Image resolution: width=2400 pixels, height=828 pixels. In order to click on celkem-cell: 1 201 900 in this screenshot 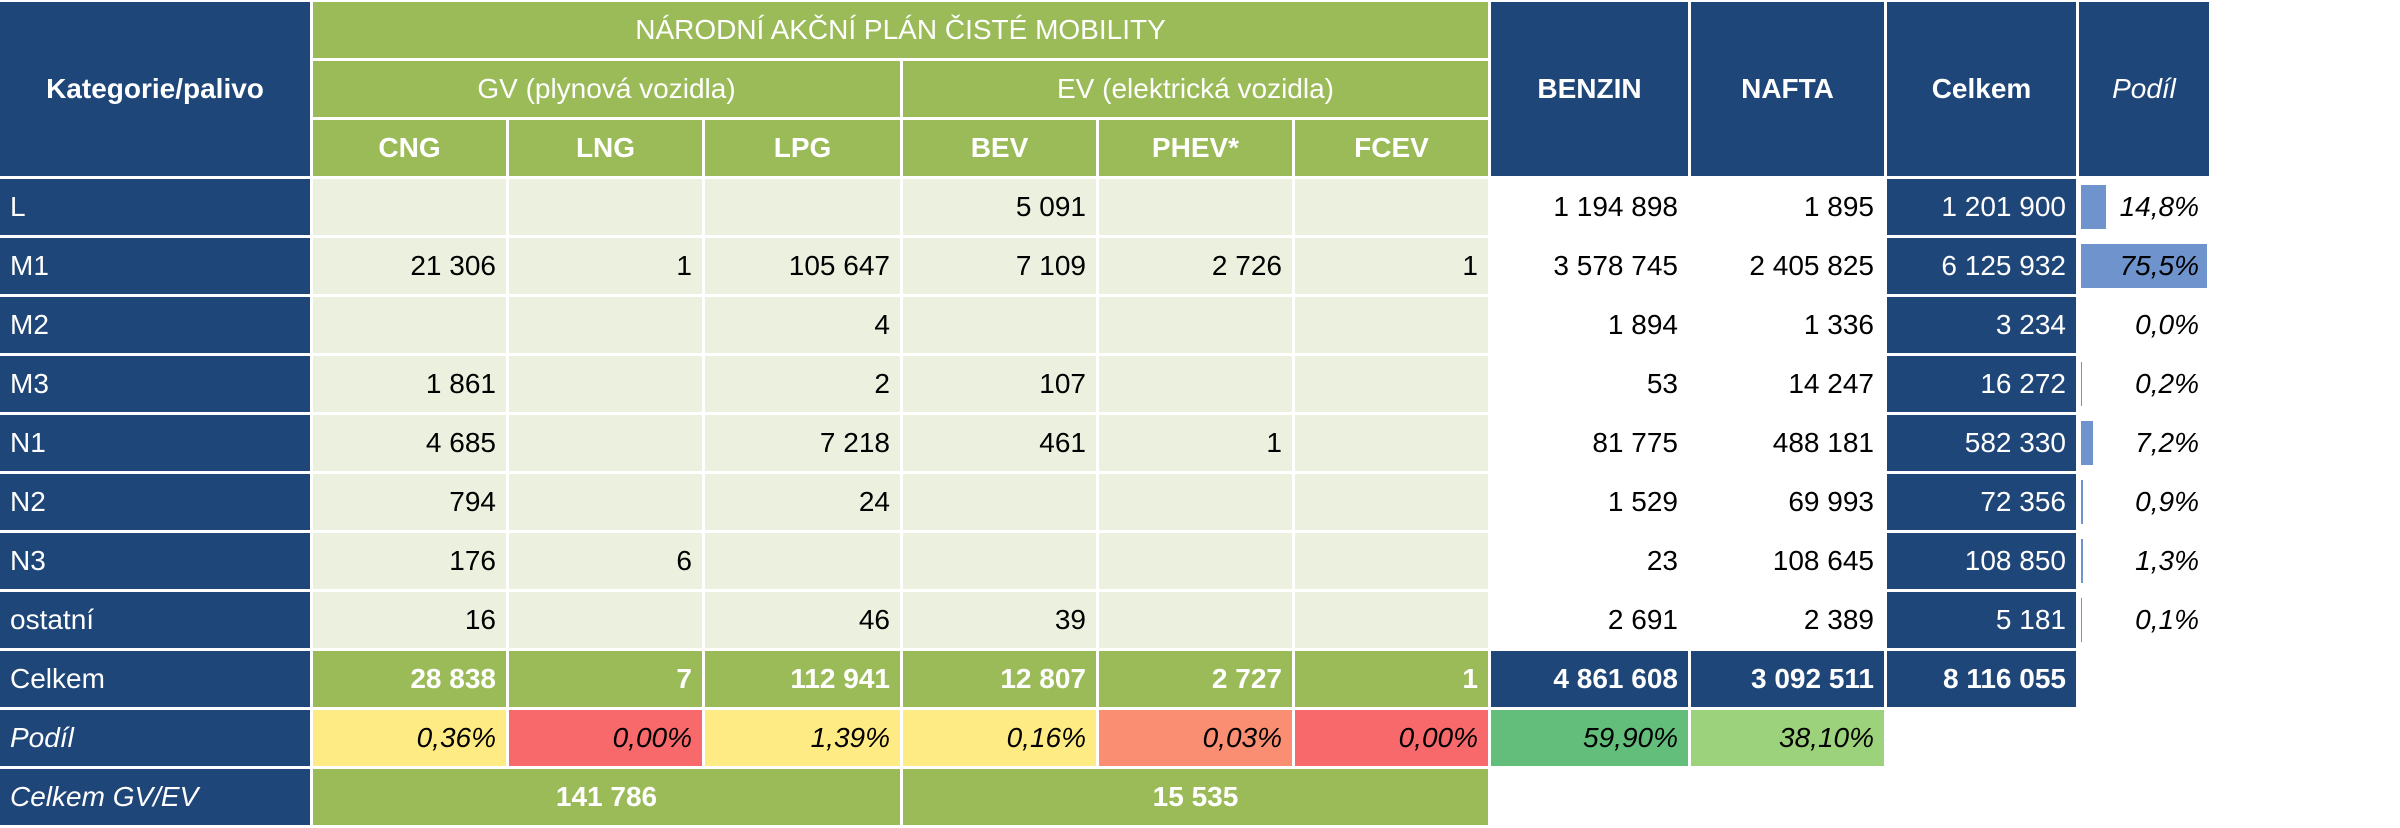, I will do `click(1981, 207)`.